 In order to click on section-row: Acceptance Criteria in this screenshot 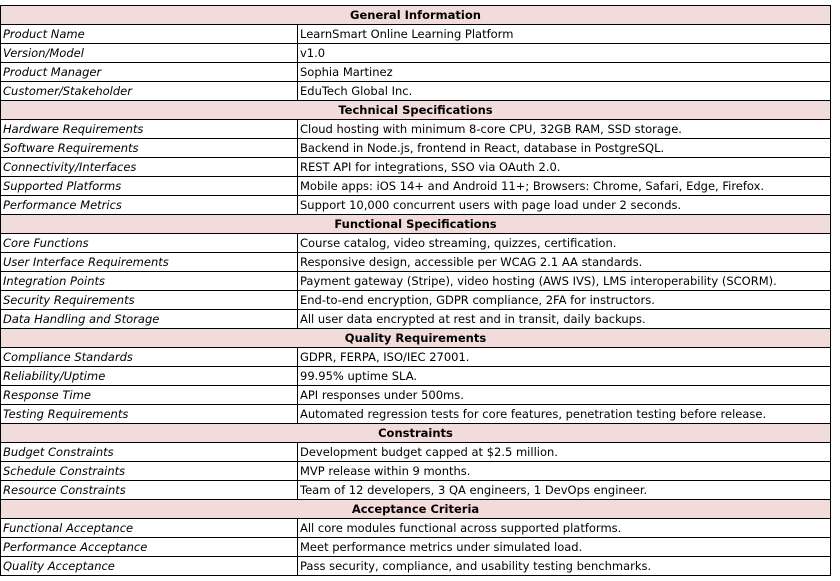, I will do `click(415, 509)`.